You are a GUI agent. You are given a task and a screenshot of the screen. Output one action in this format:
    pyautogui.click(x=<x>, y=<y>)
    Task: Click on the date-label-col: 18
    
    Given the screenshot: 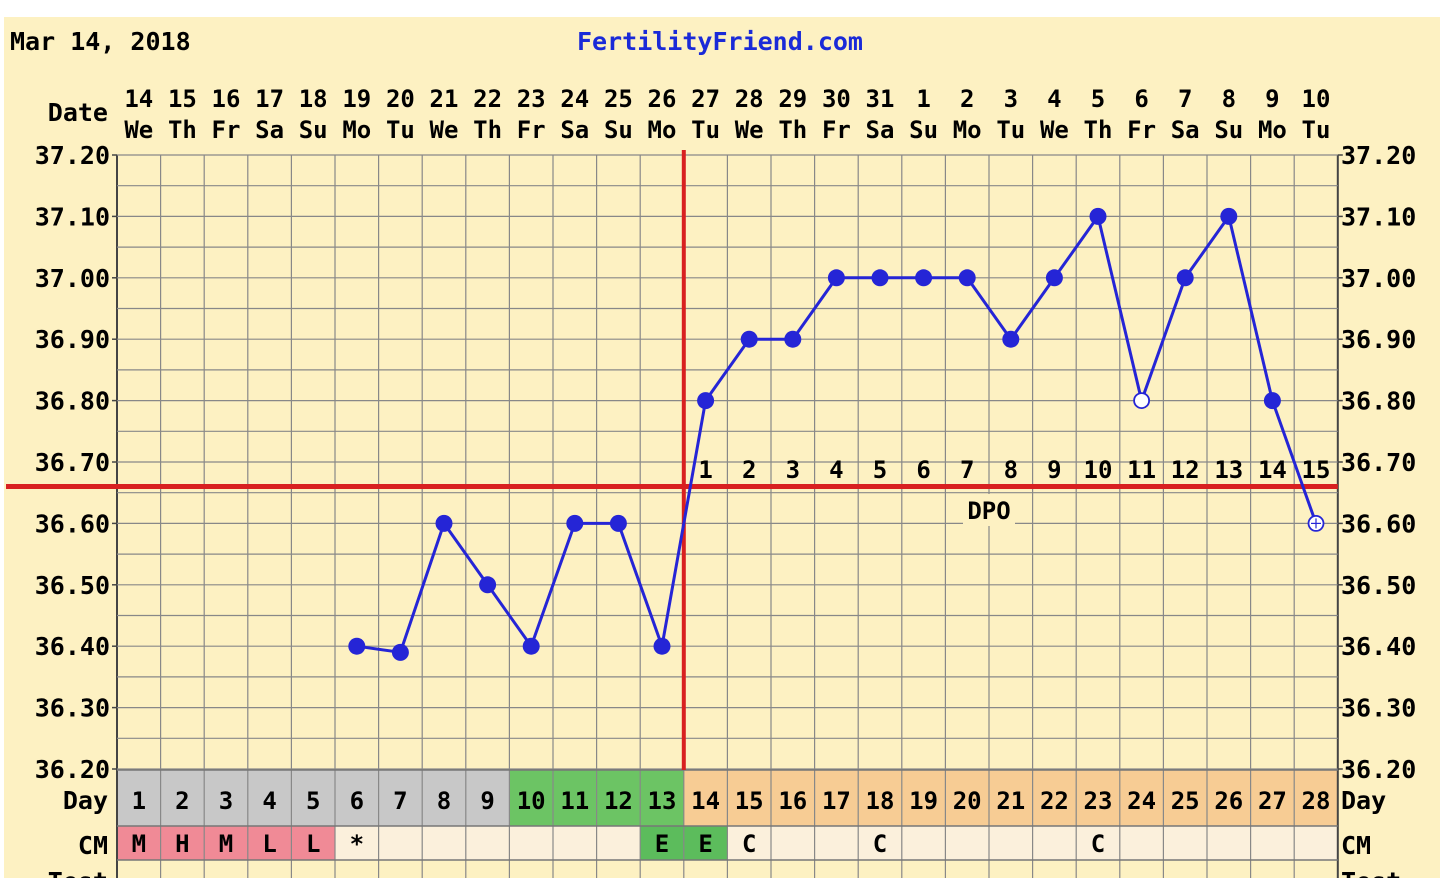 What is the action you would take?
    pyautogui.click(x=313, y=99)
    